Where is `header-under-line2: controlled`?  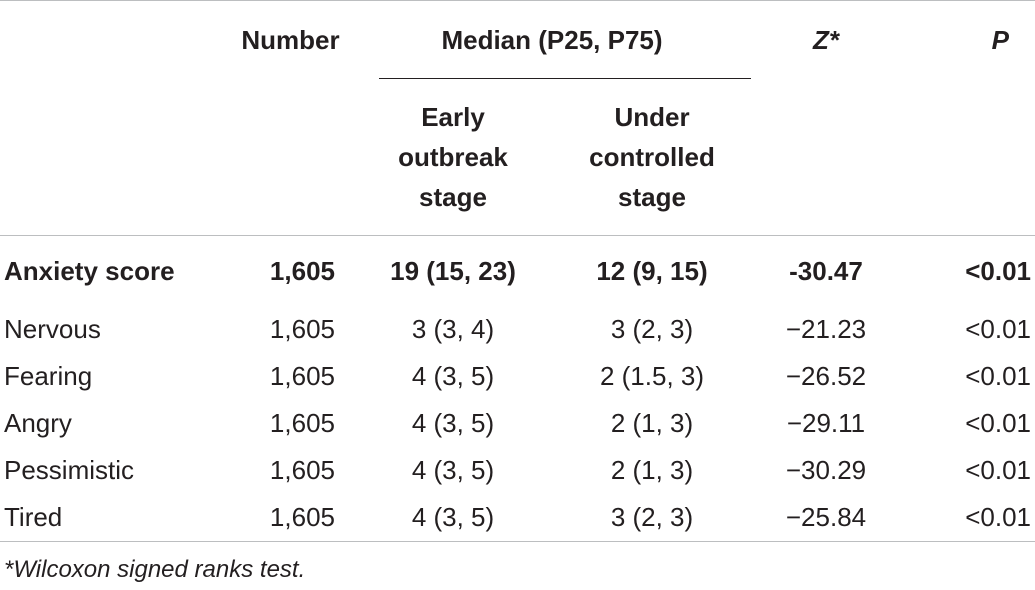 header-under-line2: controlled is located at coordinates (652, 157).